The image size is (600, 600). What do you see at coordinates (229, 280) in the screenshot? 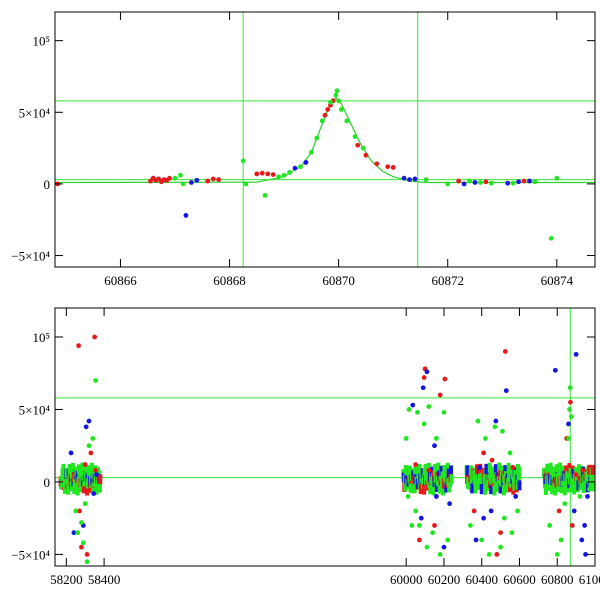
I see `x-tick-label: 60868` at bounding box center [229, 280].